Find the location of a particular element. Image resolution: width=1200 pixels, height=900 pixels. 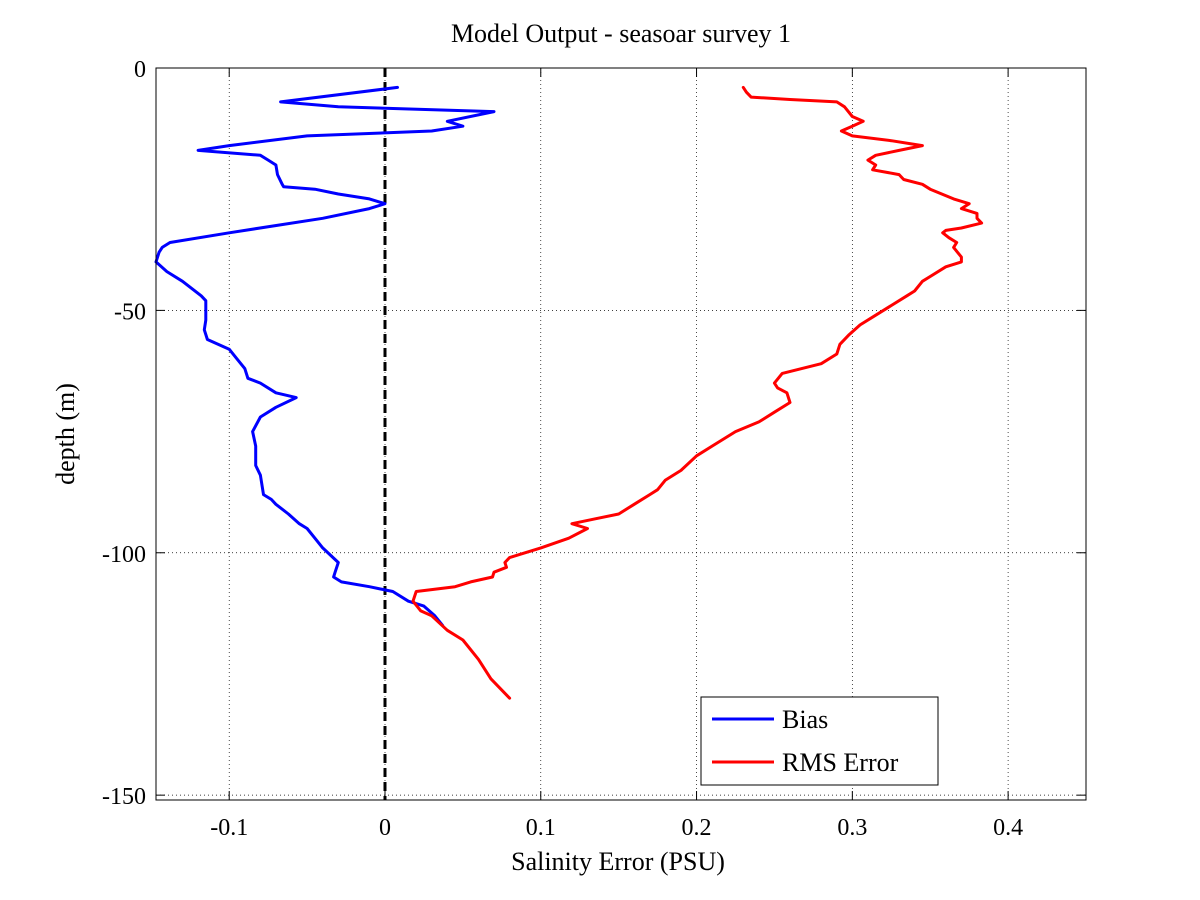

x-axis-label: Salinity Error (PSU) is located at coordinates (618, 861).